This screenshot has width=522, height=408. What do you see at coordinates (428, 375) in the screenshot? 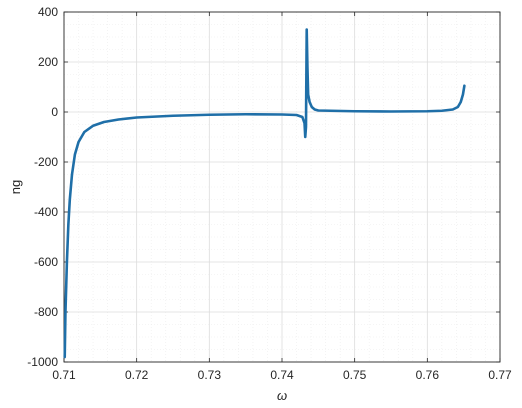
I see `x-tick-label: 0.76` at bounding box center [428, 375].